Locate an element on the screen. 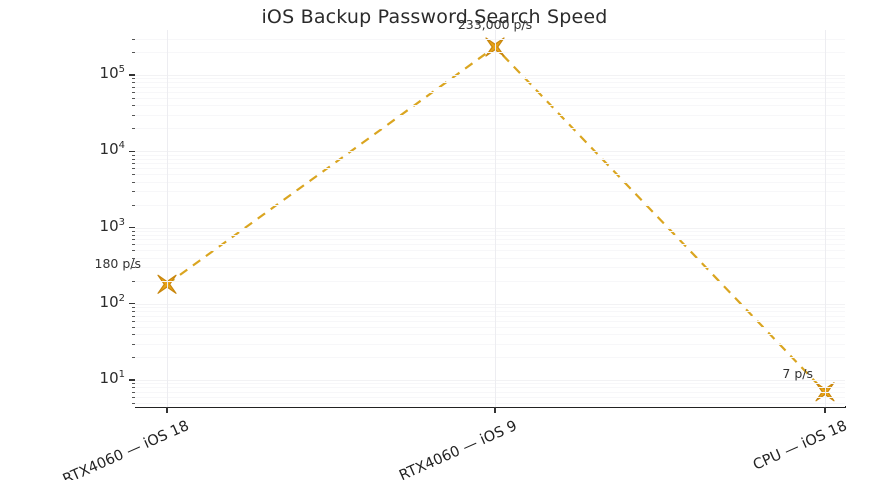 Image resolution: width=869 pixels, height=480 pixels. x-tick-label: RTX4060 — iOS 18 is located at coordinates (126, 449).